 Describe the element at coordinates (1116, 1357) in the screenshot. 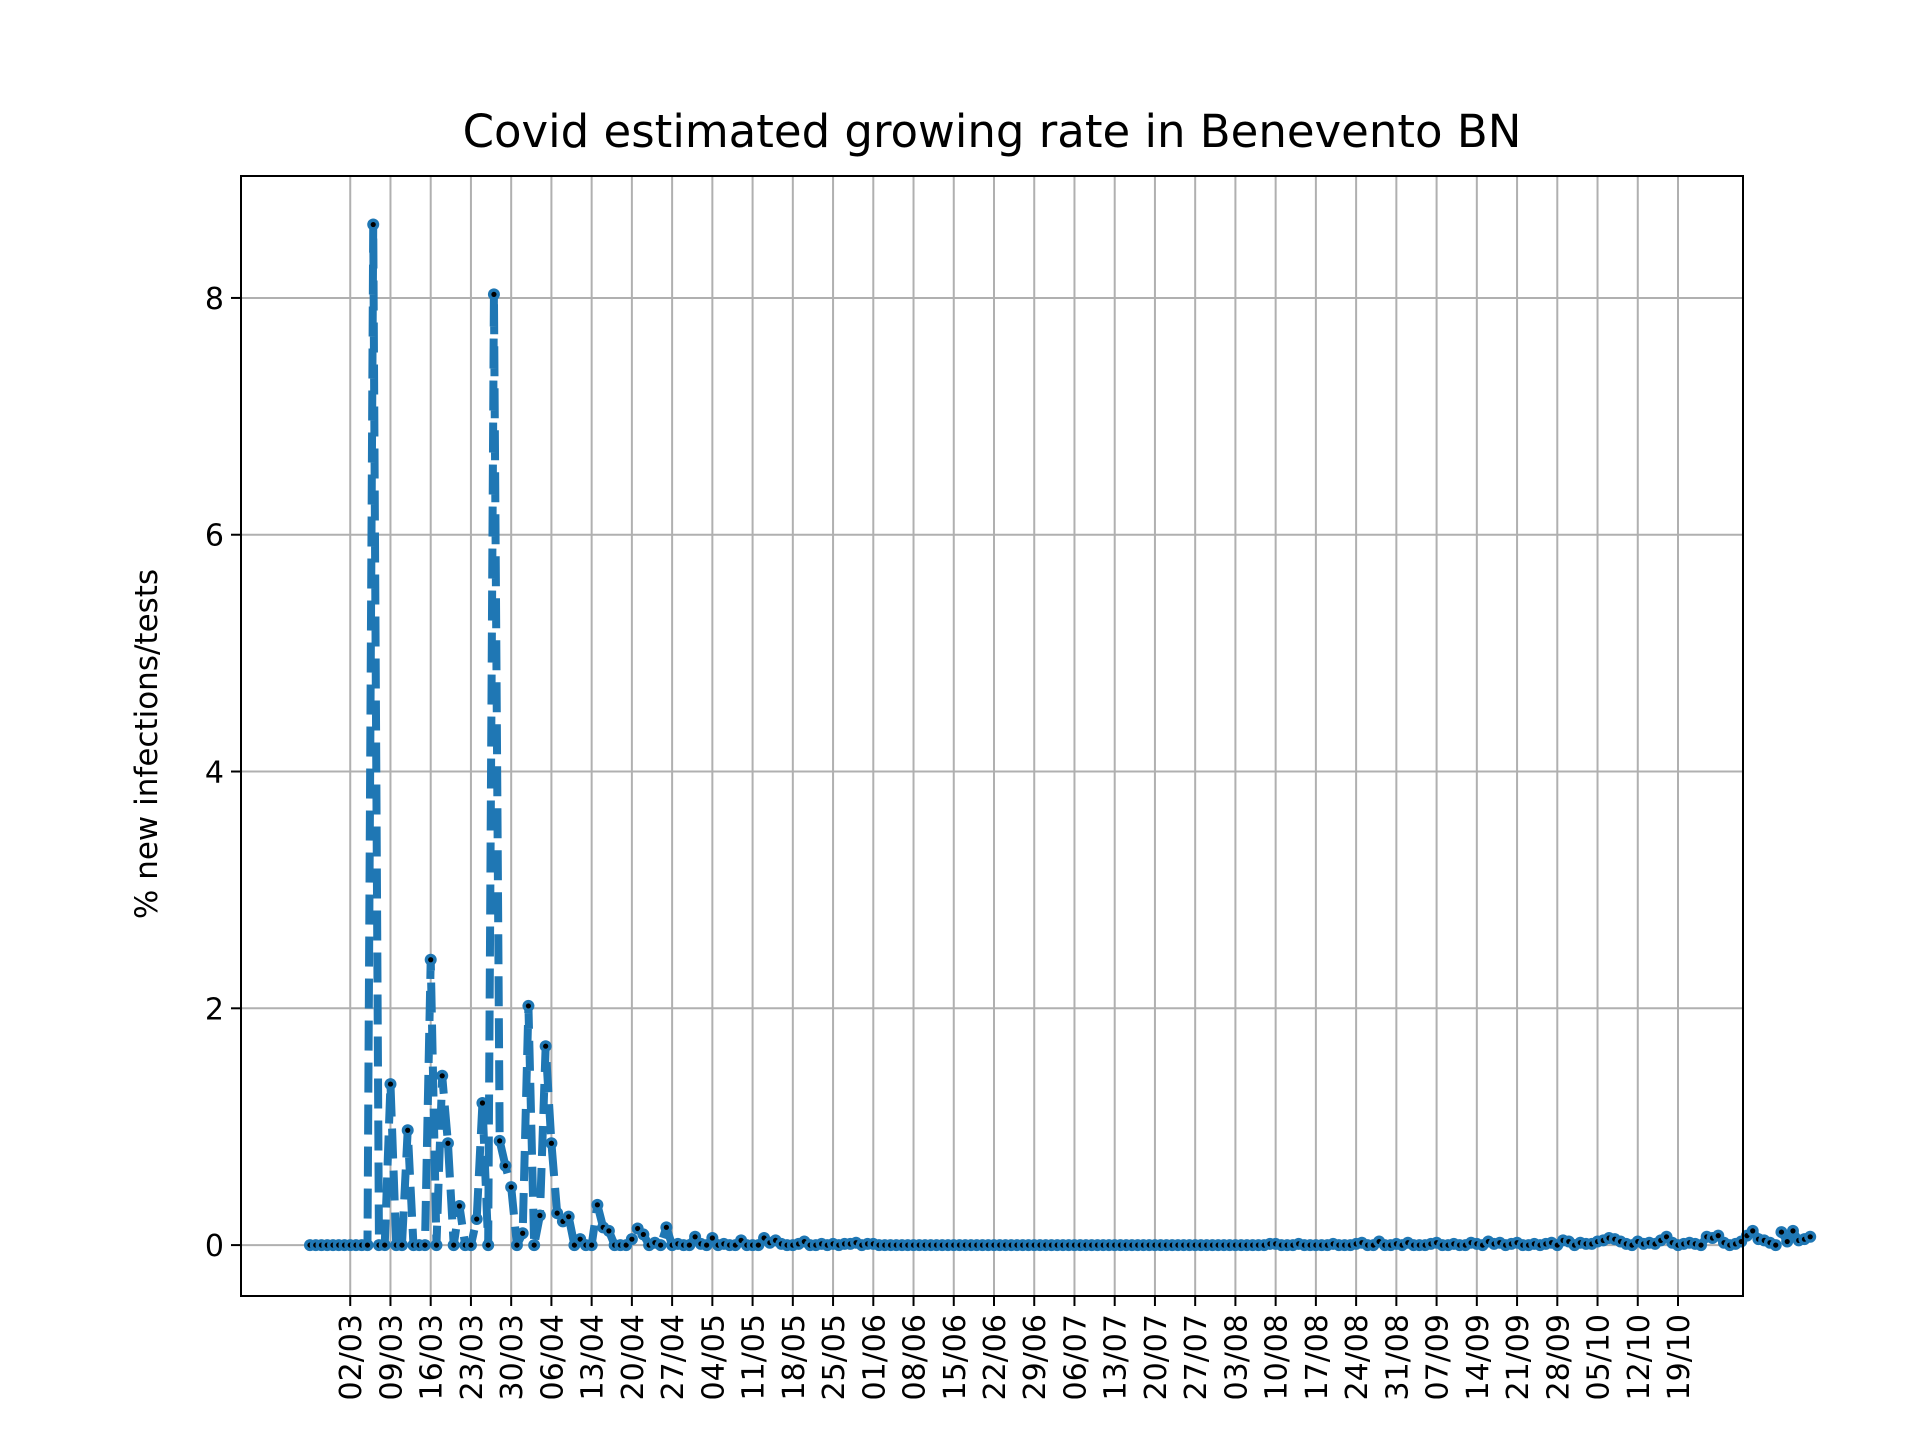

I see `x-tick-label: 13/07` at that location.